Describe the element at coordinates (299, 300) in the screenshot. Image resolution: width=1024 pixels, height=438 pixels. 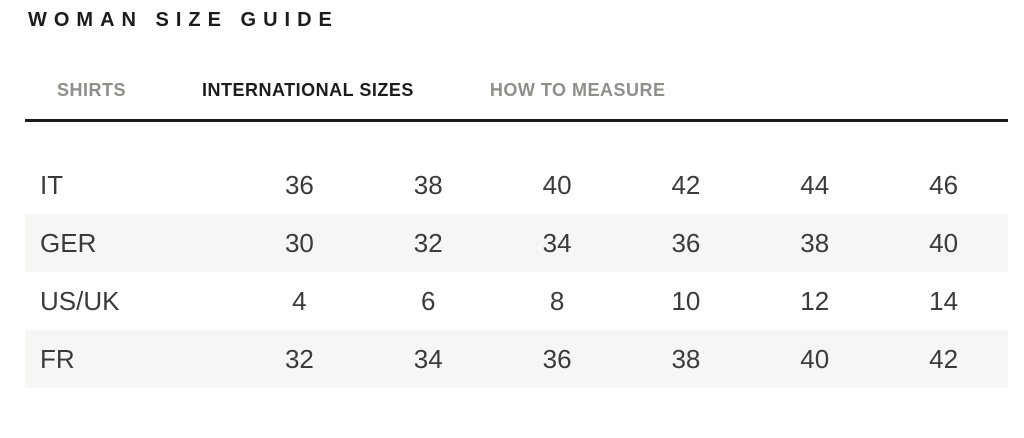
I see `size-cell: 4` at that location.